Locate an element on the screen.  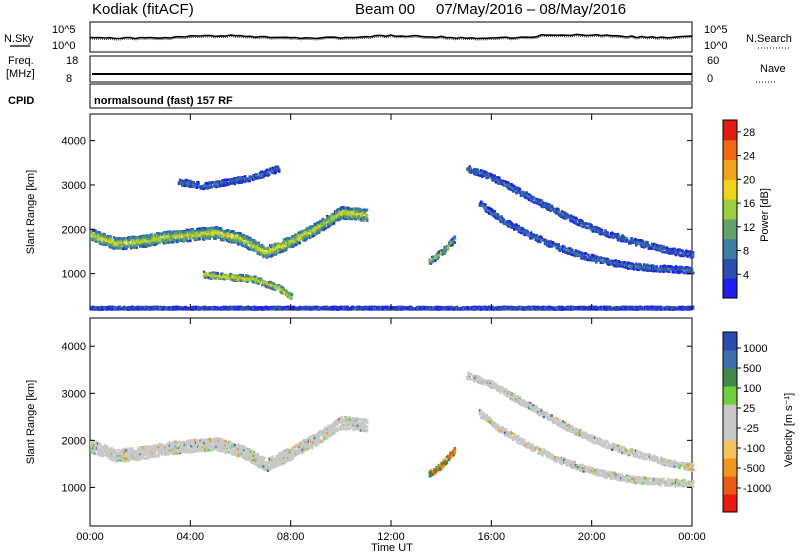
noise-panel: N.Sky 10^5 10^0 10^5 10^0 N.Search is located at coordinates (398, 37).